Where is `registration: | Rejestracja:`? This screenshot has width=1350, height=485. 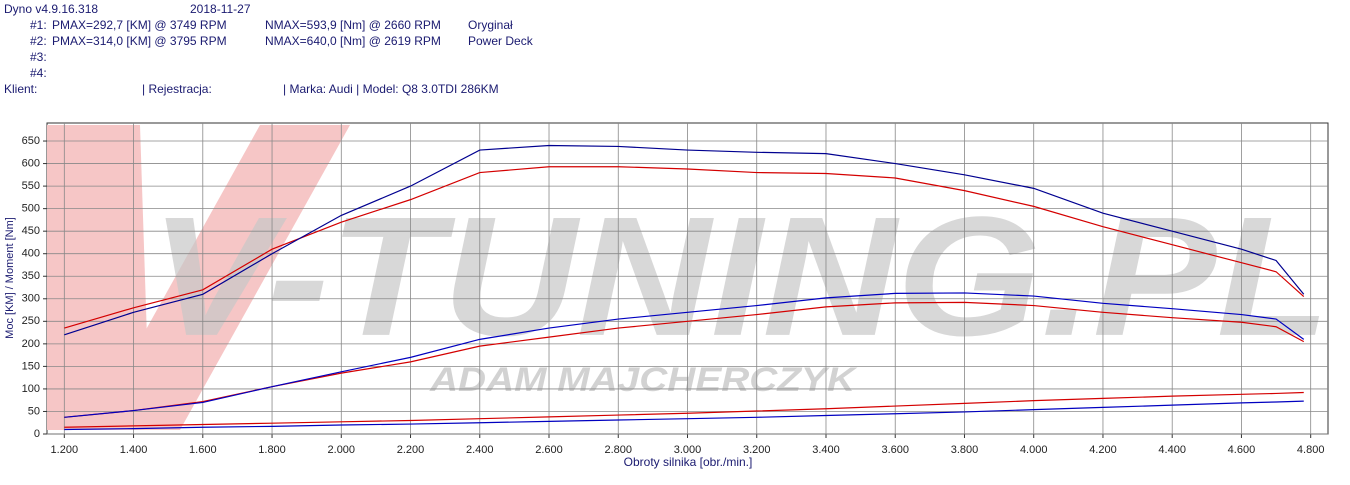 registration: | Rejestracja: is located at coordinates (177, 89).